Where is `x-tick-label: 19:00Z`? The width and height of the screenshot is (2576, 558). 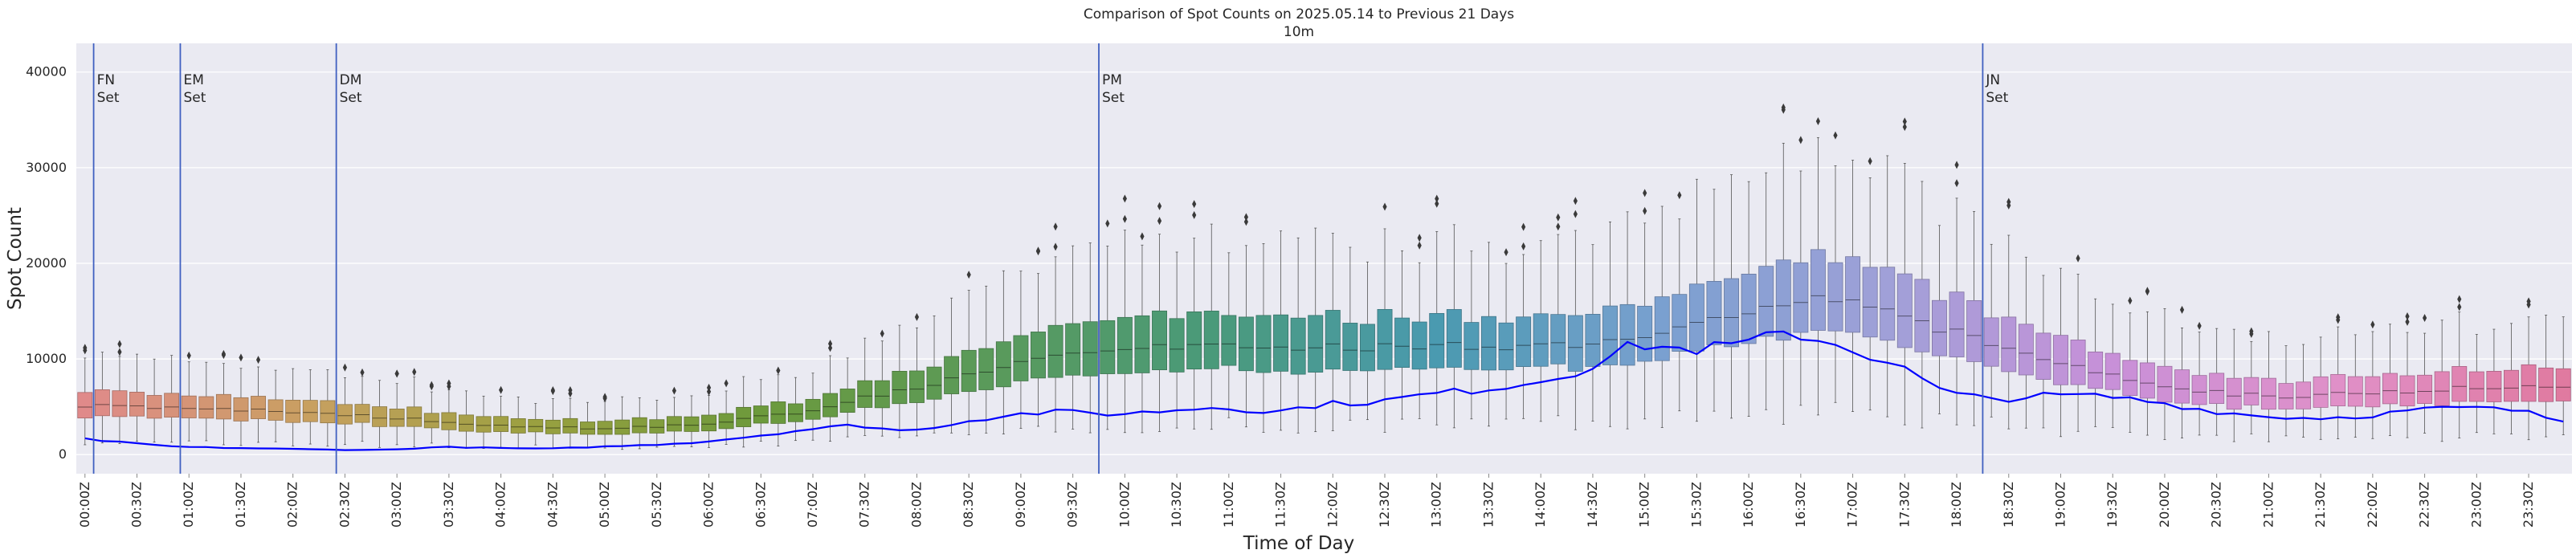
x-tick-label: 19:00Z is located at coordinates (2060, 504).